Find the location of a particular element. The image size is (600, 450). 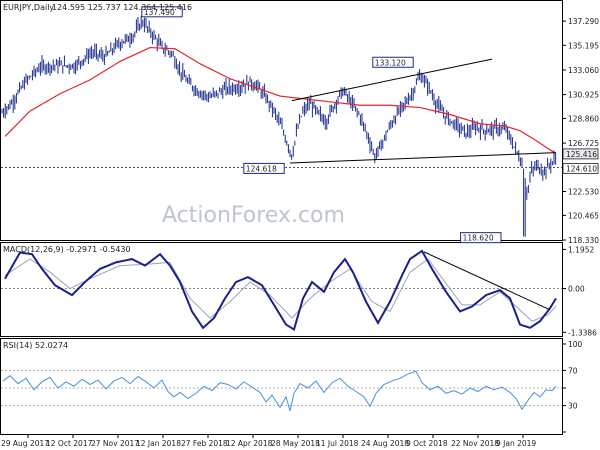

x-tick-label: 12 Apr 2018 is located at coordinates (249, 443).